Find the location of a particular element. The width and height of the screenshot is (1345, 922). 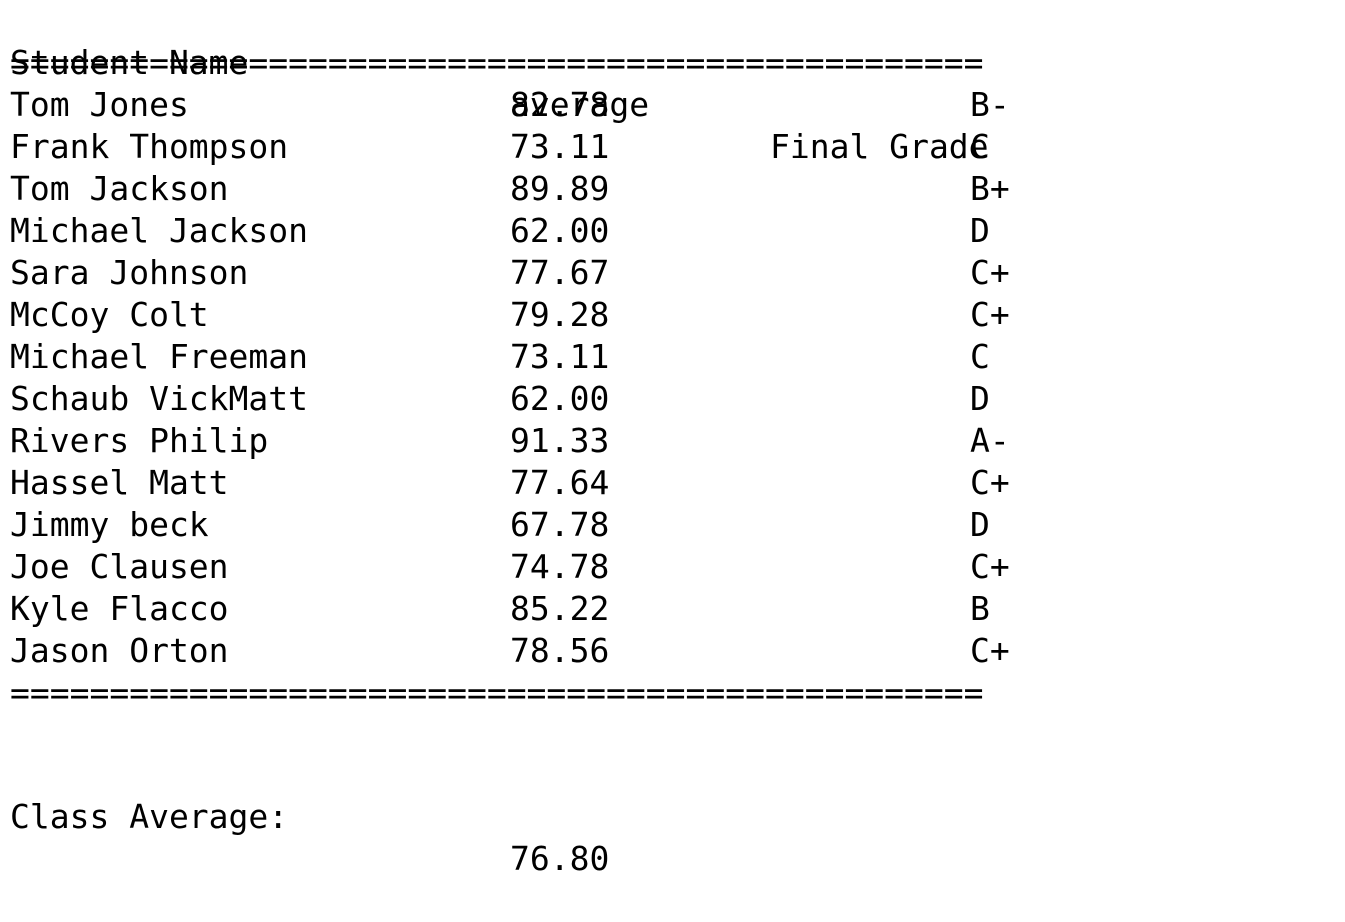

student-name: Hassel Matt is located at coordinates (119, 482).